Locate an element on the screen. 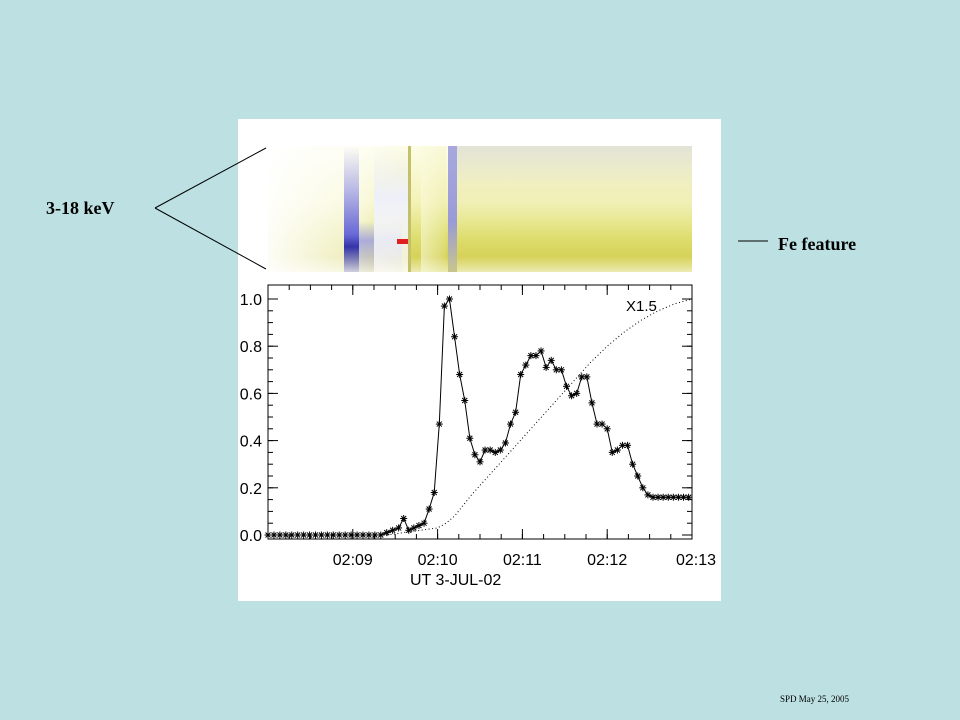 The height and width of the screenshot is (720, 960). bracket-line-bottom is located at coordinates (210, 238).